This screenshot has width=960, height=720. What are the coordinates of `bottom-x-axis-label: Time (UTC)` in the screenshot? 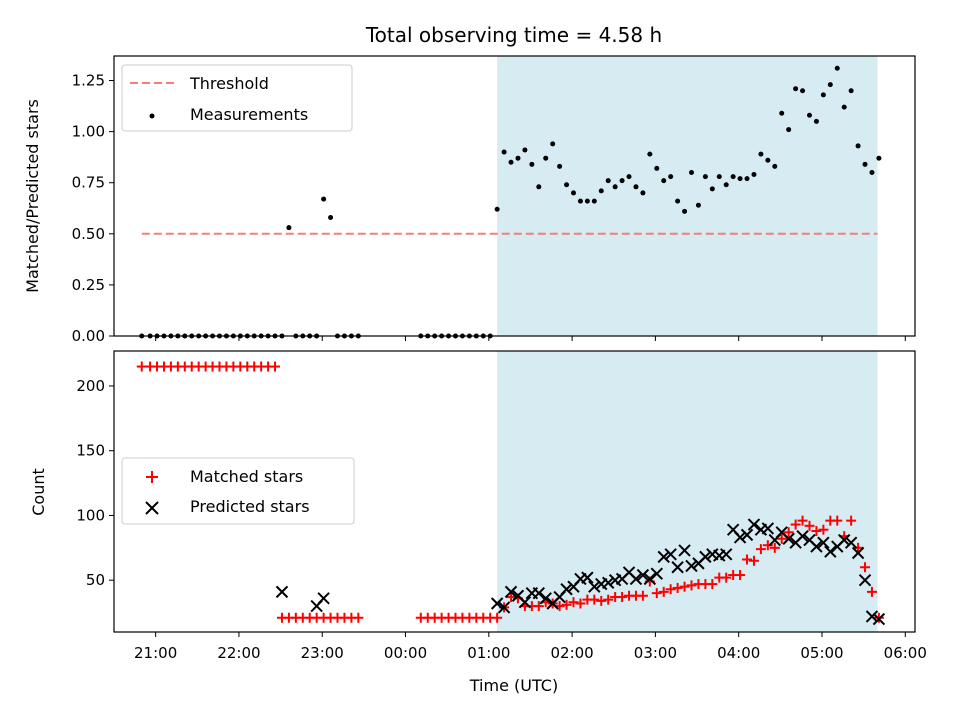 It's located at (513, 685).